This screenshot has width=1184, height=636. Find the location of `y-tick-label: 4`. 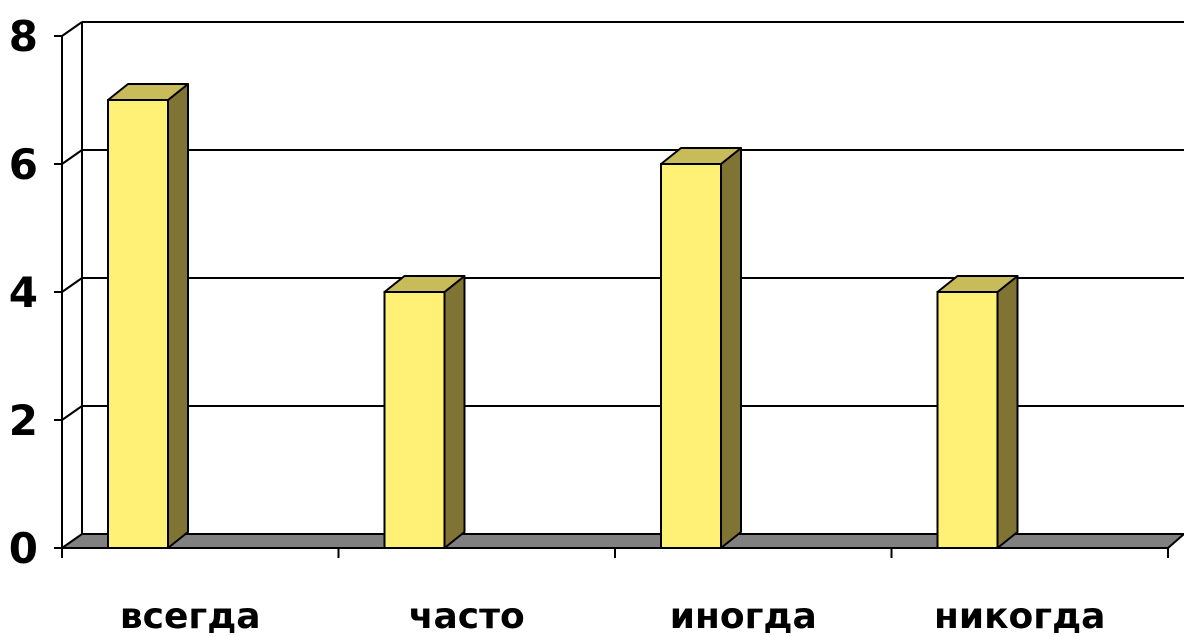

y-tick-label: 4 is located at coordinates (23, 292).